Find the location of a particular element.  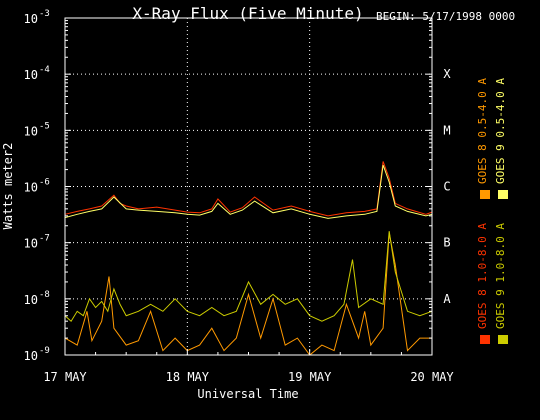

flare-class-labels: B A C M X is located at coordinates (447, 186).